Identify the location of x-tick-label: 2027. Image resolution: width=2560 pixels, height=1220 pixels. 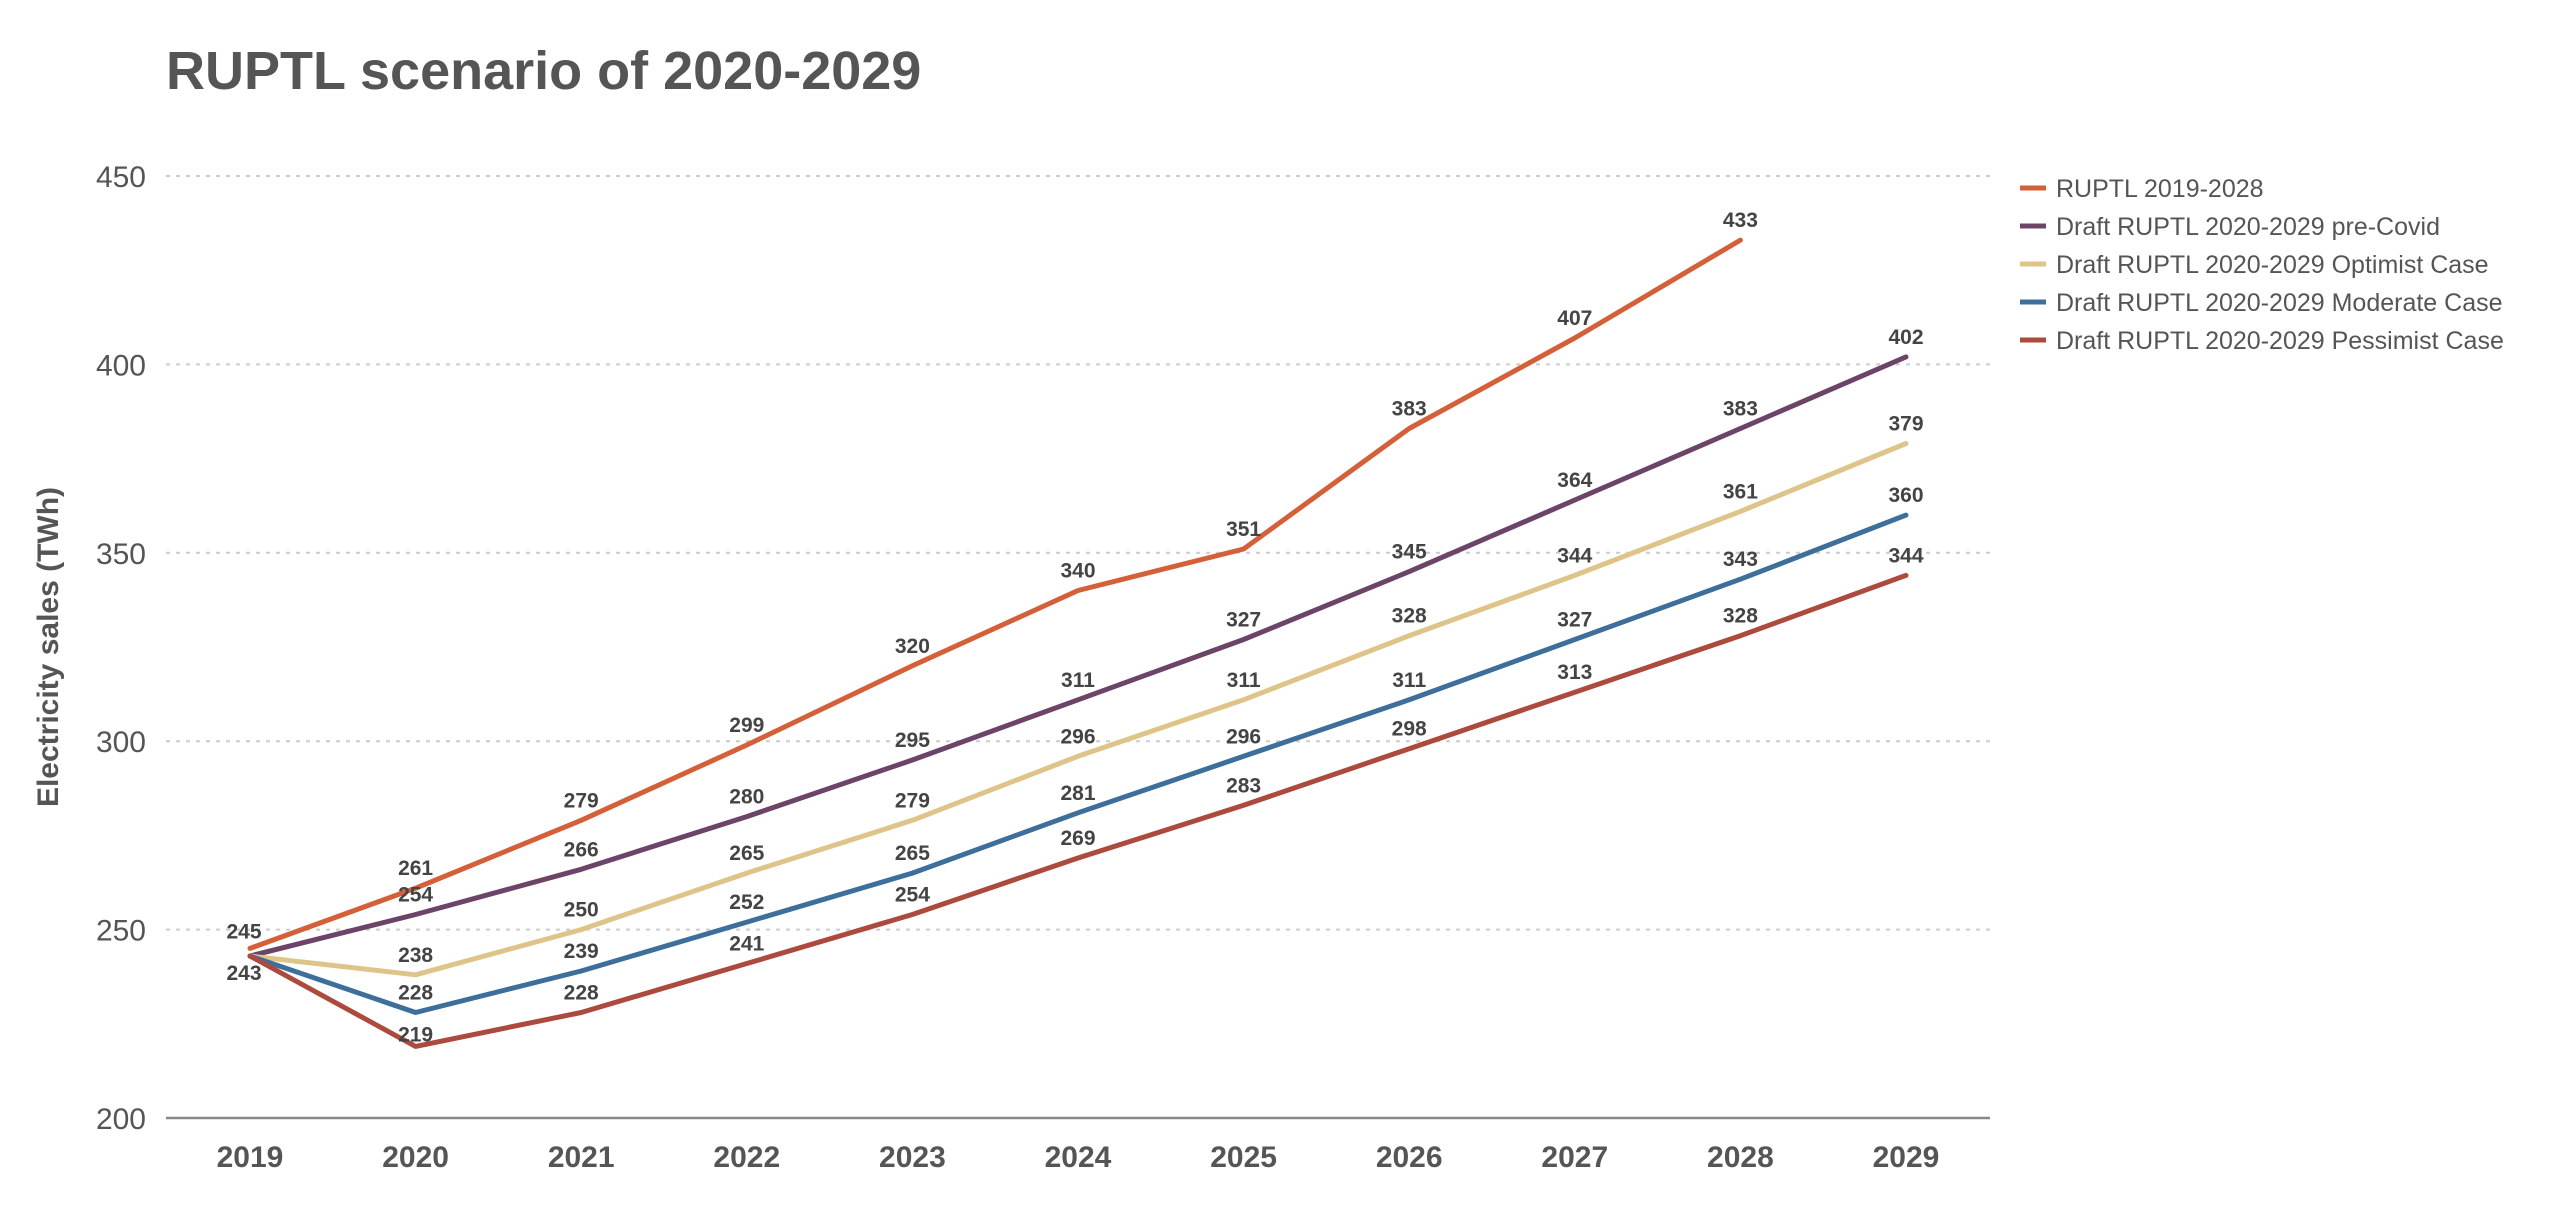
(1574, 1157).